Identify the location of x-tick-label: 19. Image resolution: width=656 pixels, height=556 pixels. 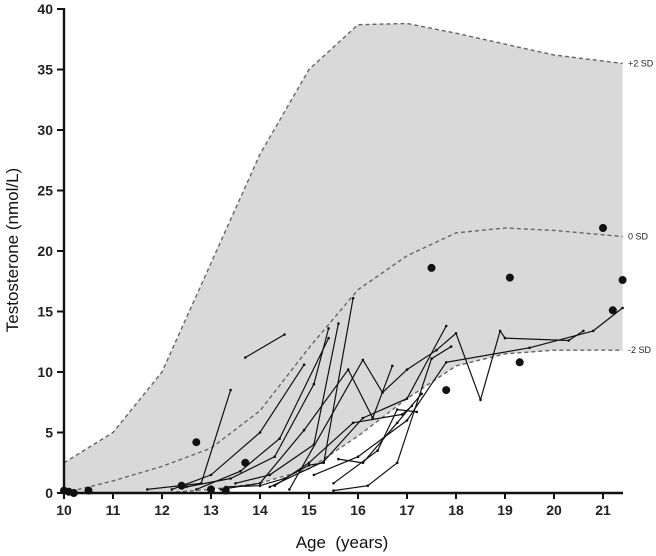
(505, 510).